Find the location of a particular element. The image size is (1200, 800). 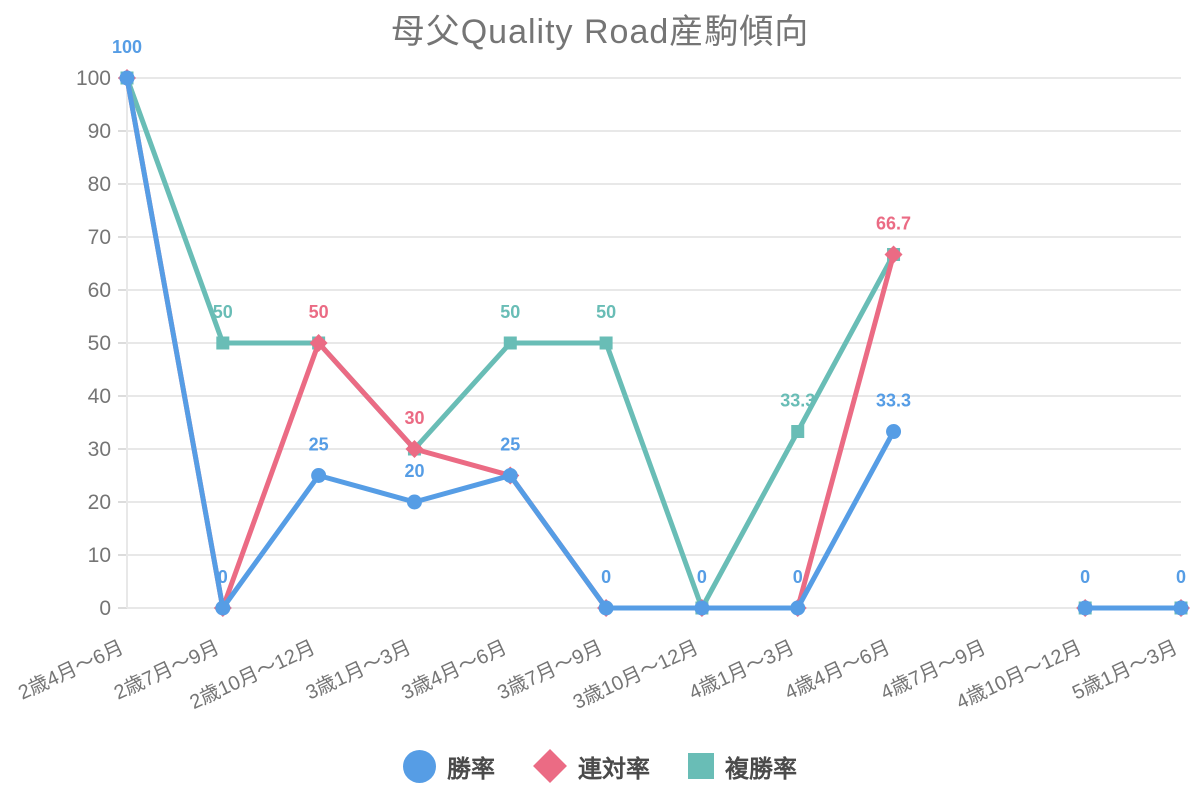

legend-item-win-rate: 勝率 is located at coordinates (449, 766).